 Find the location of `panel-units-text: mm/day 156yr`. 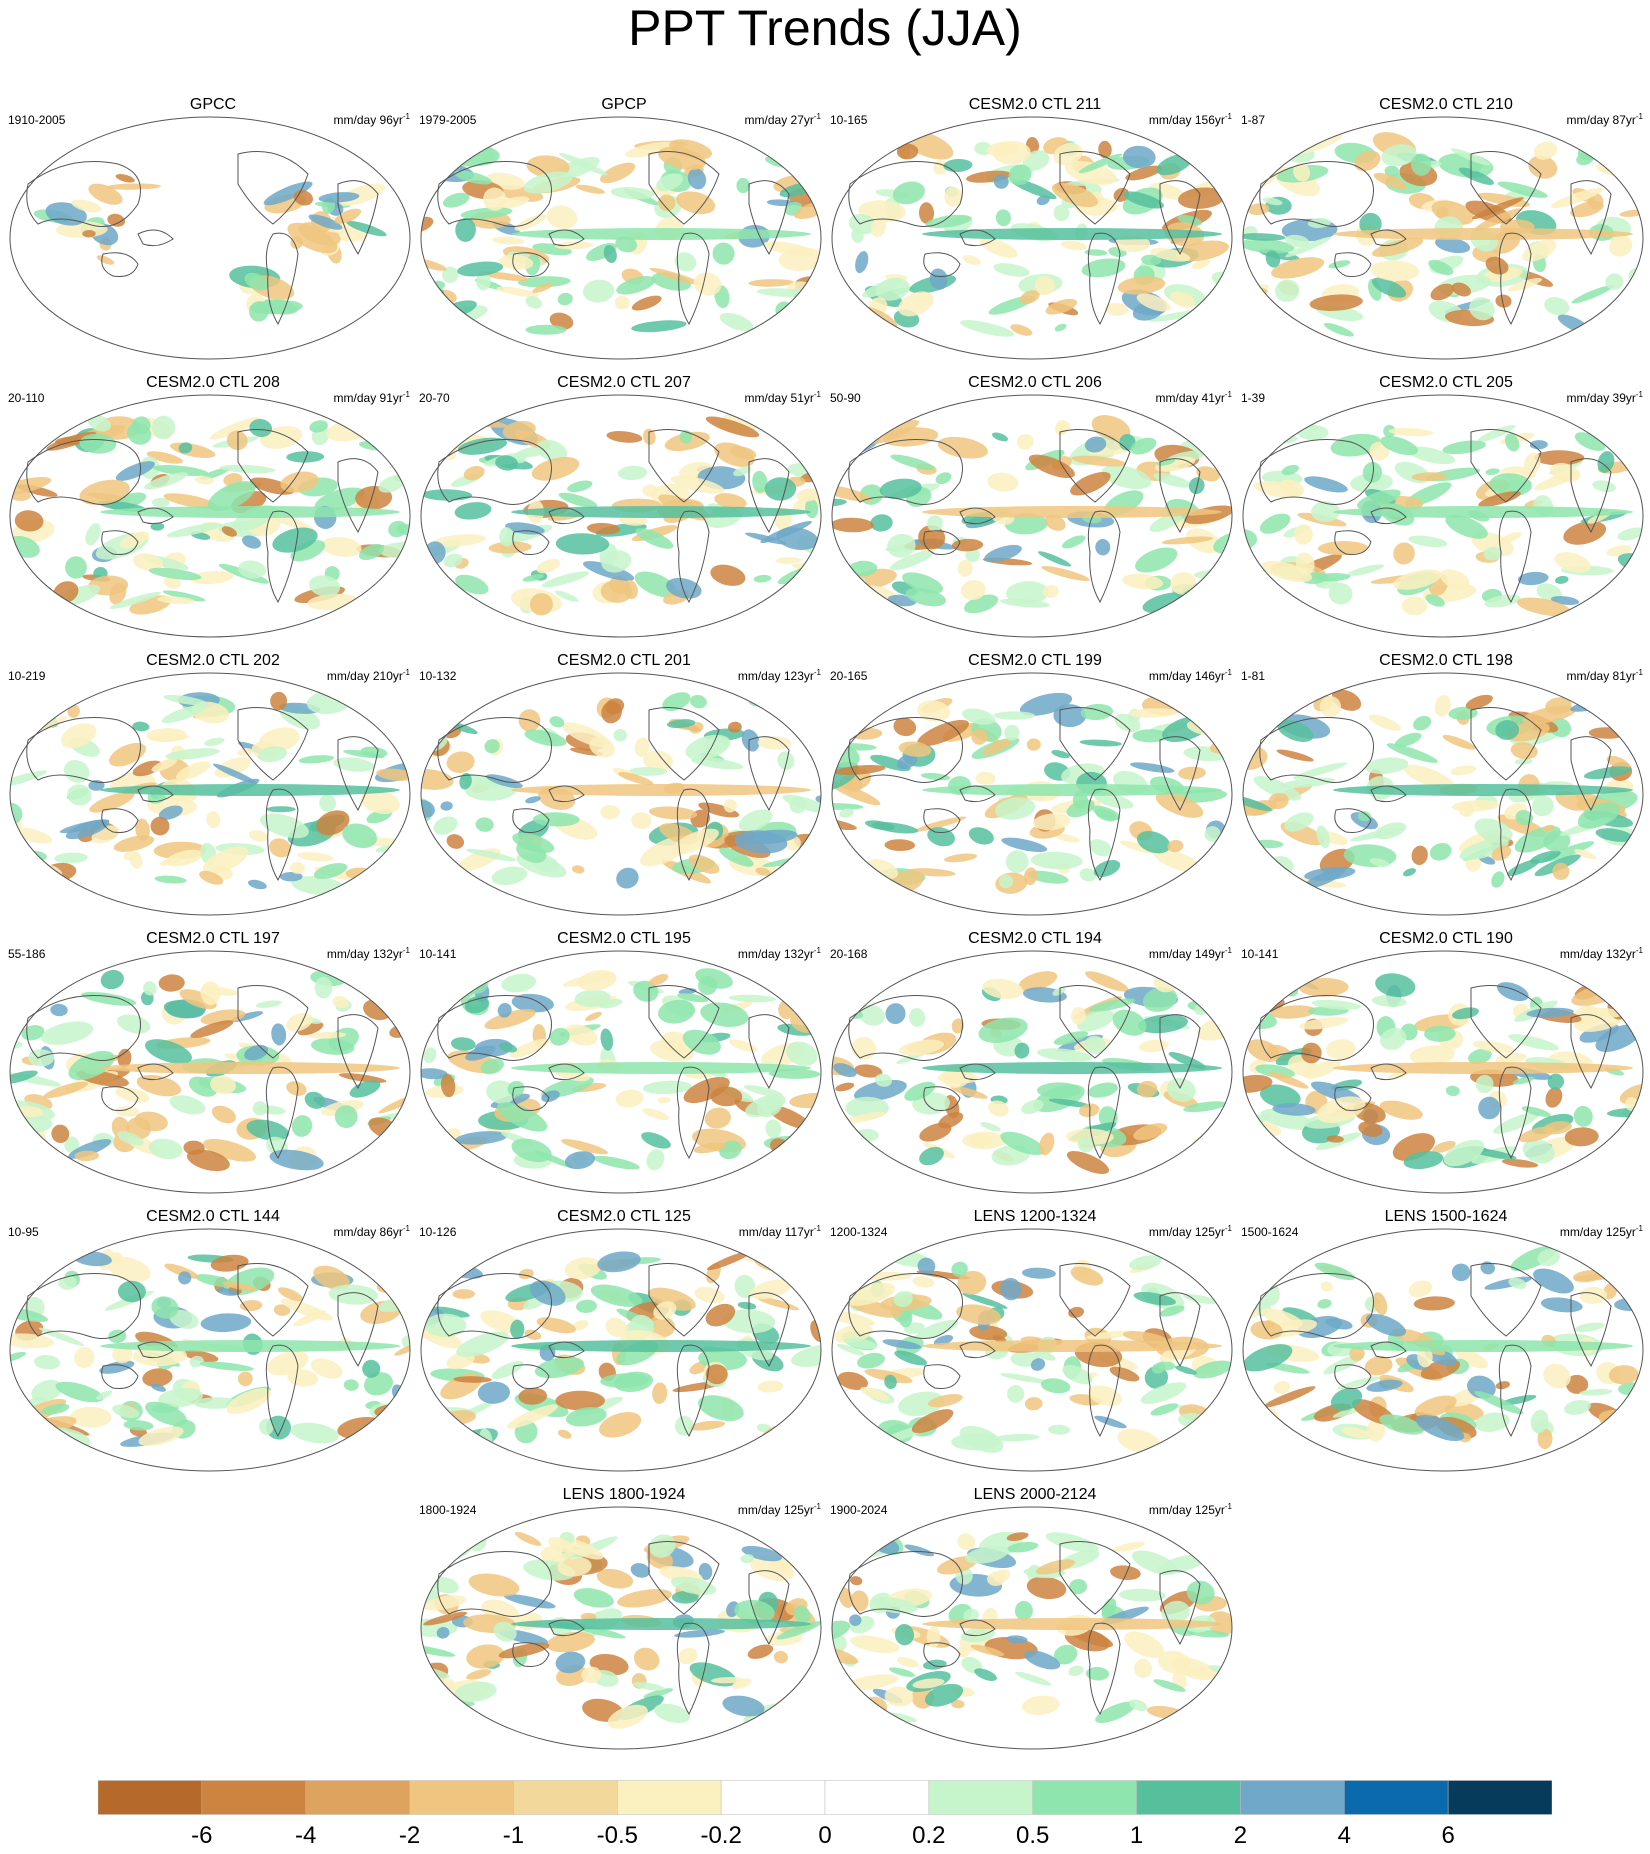

panel-units-text: mm/day 156yr is located at coordinates (1186, 120).